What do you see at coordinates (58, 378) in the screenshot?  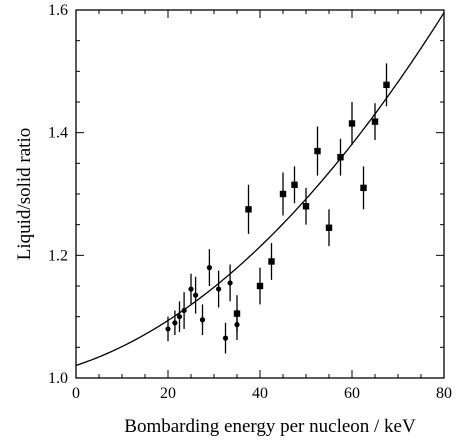 I see `y-tick-label: 1.0` at bounding box center [58, 378].